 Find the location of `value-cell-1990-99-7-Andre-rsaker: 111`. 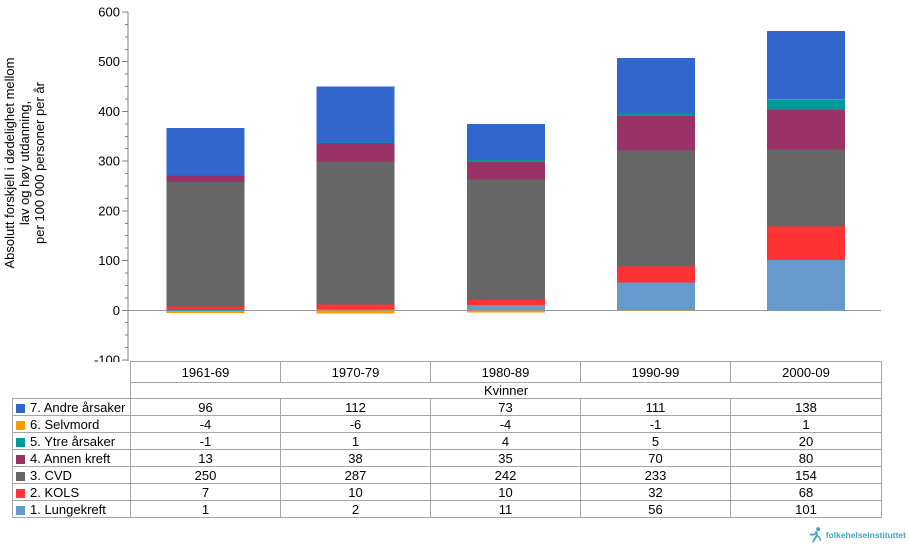

value-cell-1990-99-7-Andre-rsaker: 111 is located at coordinates (655, 407).